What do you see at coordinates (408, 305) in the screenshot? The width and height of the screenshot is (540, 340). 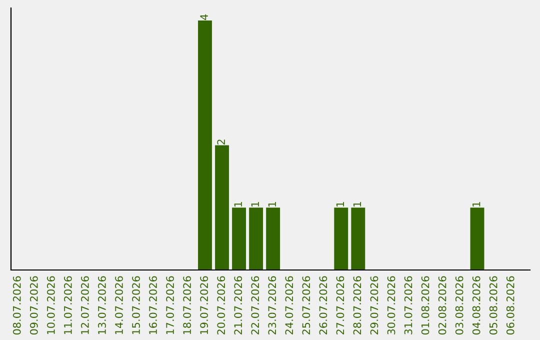 I see `x-tick-label: 31.07.2026` at bounding box center [408, 305].